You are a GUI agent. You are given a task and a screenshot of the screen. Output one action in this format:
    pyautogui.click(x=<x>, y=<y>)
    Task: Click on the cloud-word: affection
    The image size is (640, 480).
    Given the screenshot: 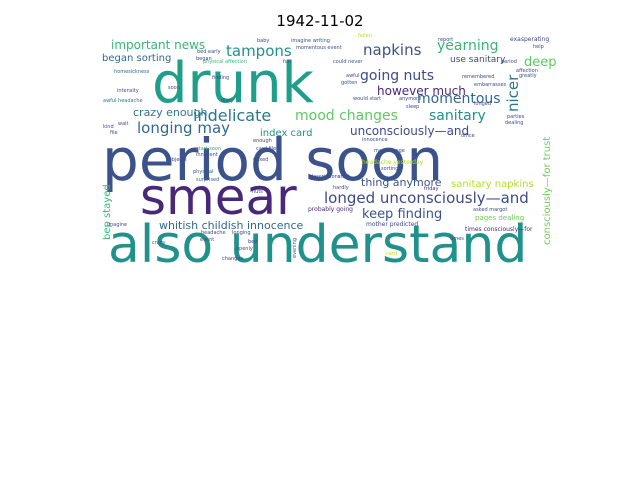 What is the action you would take?
    pyautogui.click(x=527, y=71)
    